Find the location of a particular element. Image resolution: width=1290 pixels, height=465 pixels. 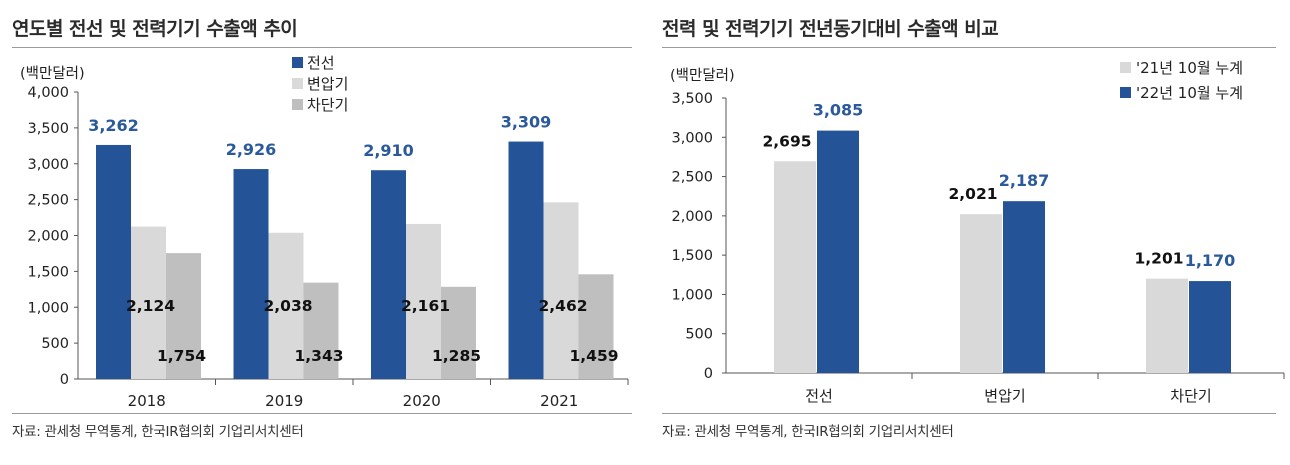

right-y-tick: 0 is located at coordinates (708, 374).